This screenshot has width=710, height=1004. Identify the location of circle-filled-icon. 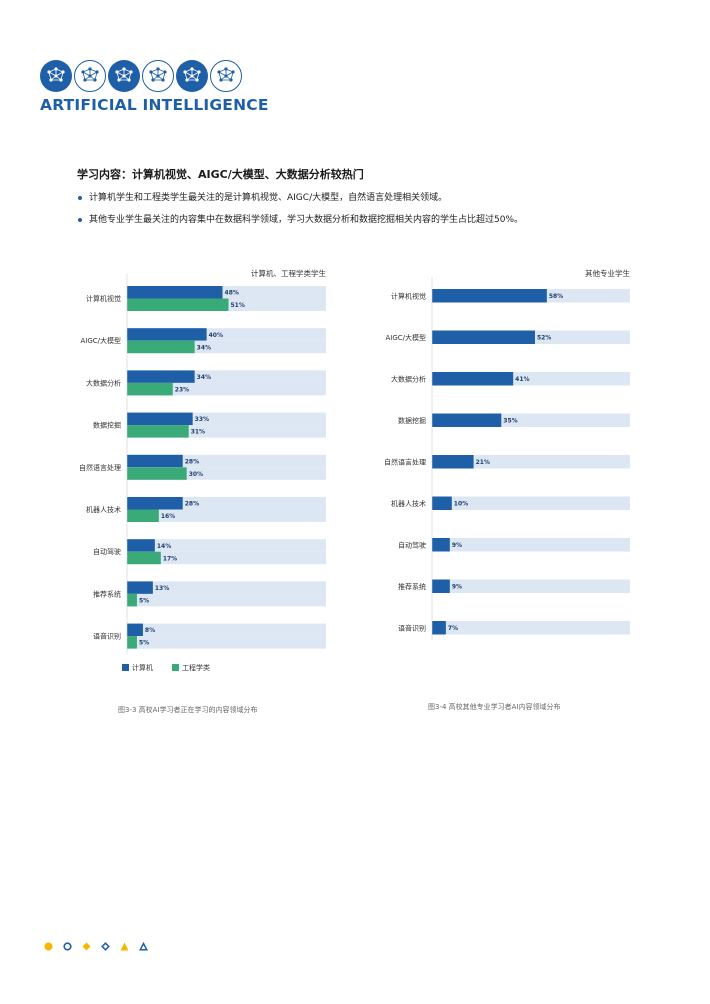
(48, 945).